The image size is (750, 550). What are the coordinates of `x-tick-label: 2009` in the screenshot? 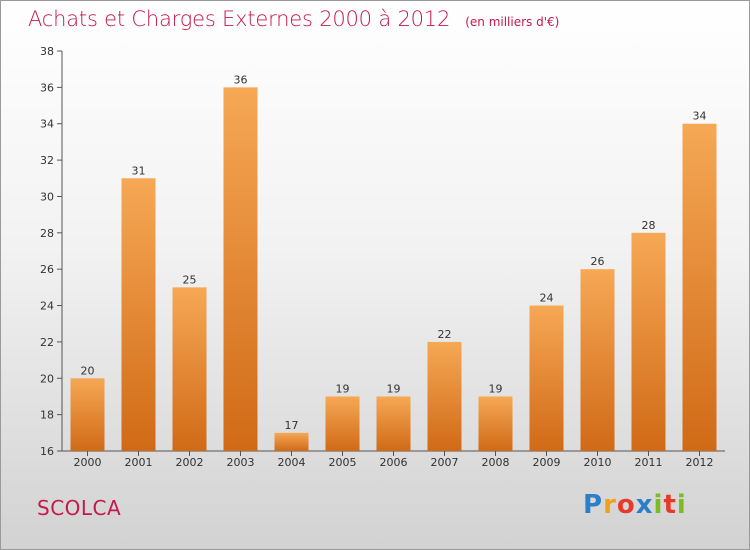 It's located at (547, 462).